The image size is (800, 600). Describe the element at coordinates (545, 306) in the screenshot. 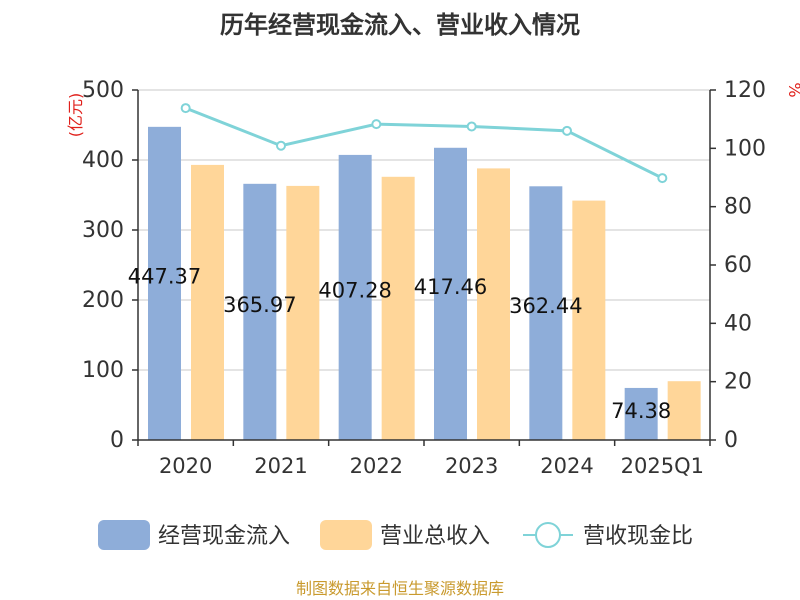

I see `data-label: 362.44` at that location.